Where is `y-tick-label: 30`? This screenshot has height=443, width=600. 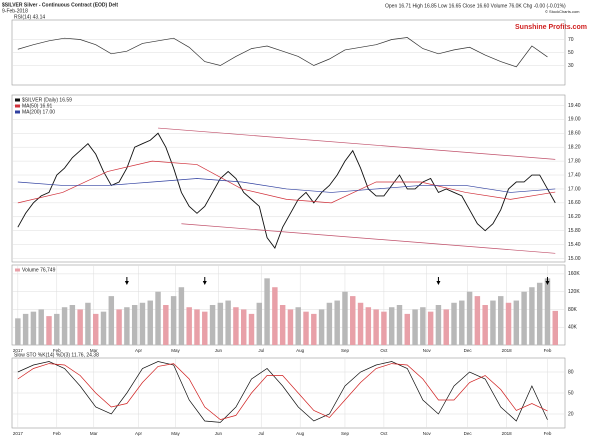
y-tick-label: 30 is located at coordinates (571, 66).